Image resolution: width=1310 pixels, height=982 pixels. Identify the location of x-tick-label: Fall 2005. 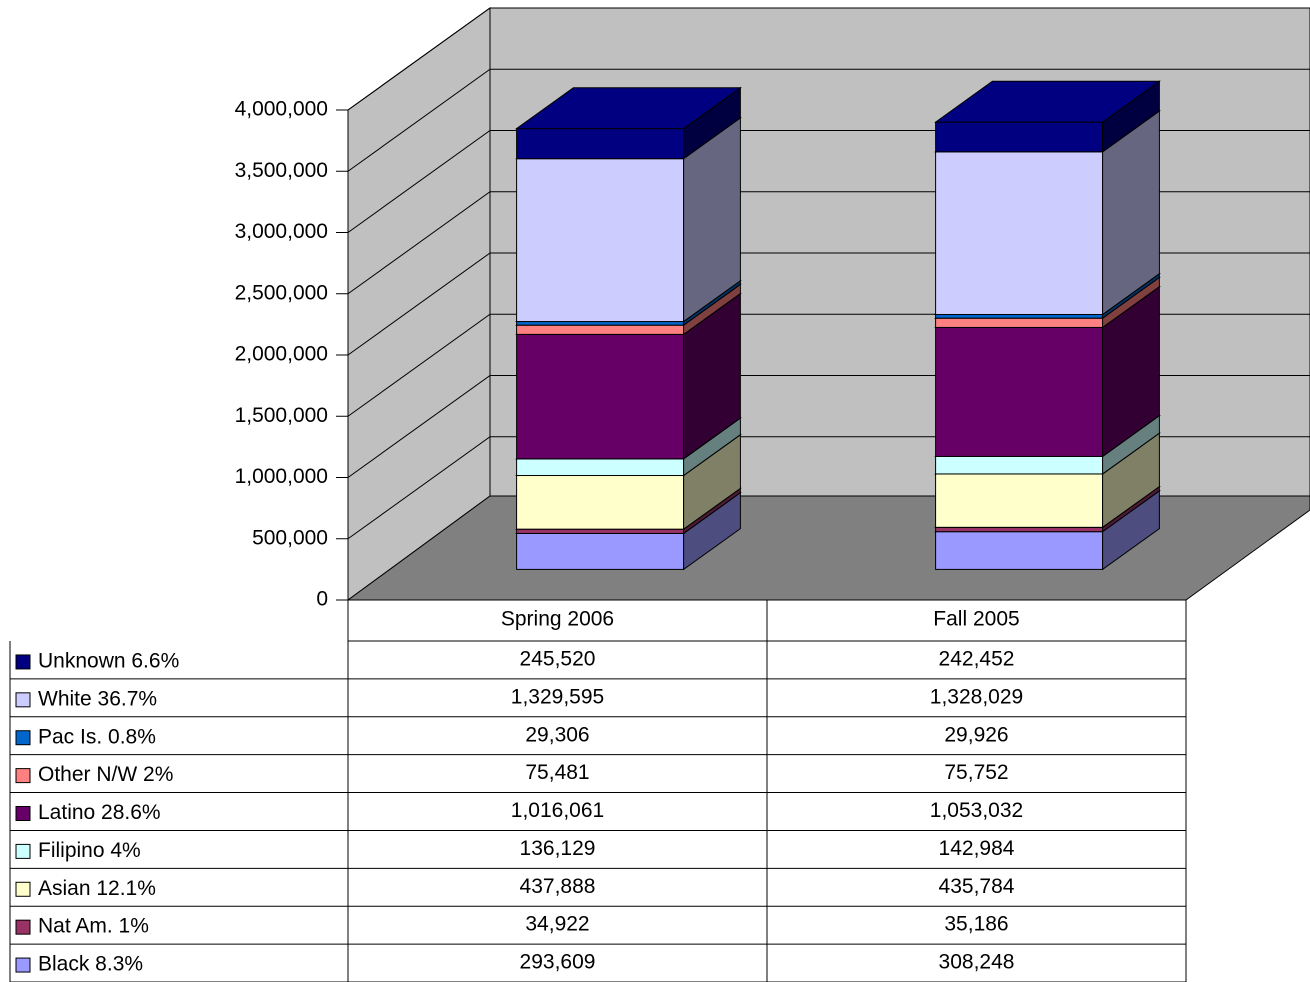
(976, 619).